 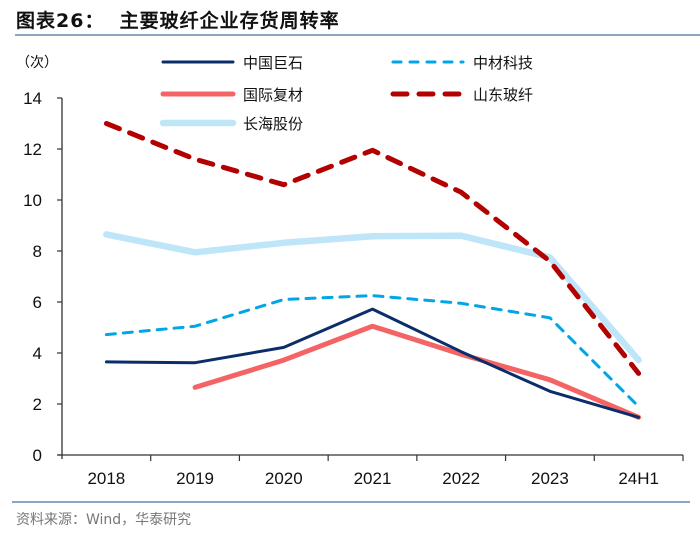 I want to click on x-tick-label: 2021, so click(x=373, y=478).